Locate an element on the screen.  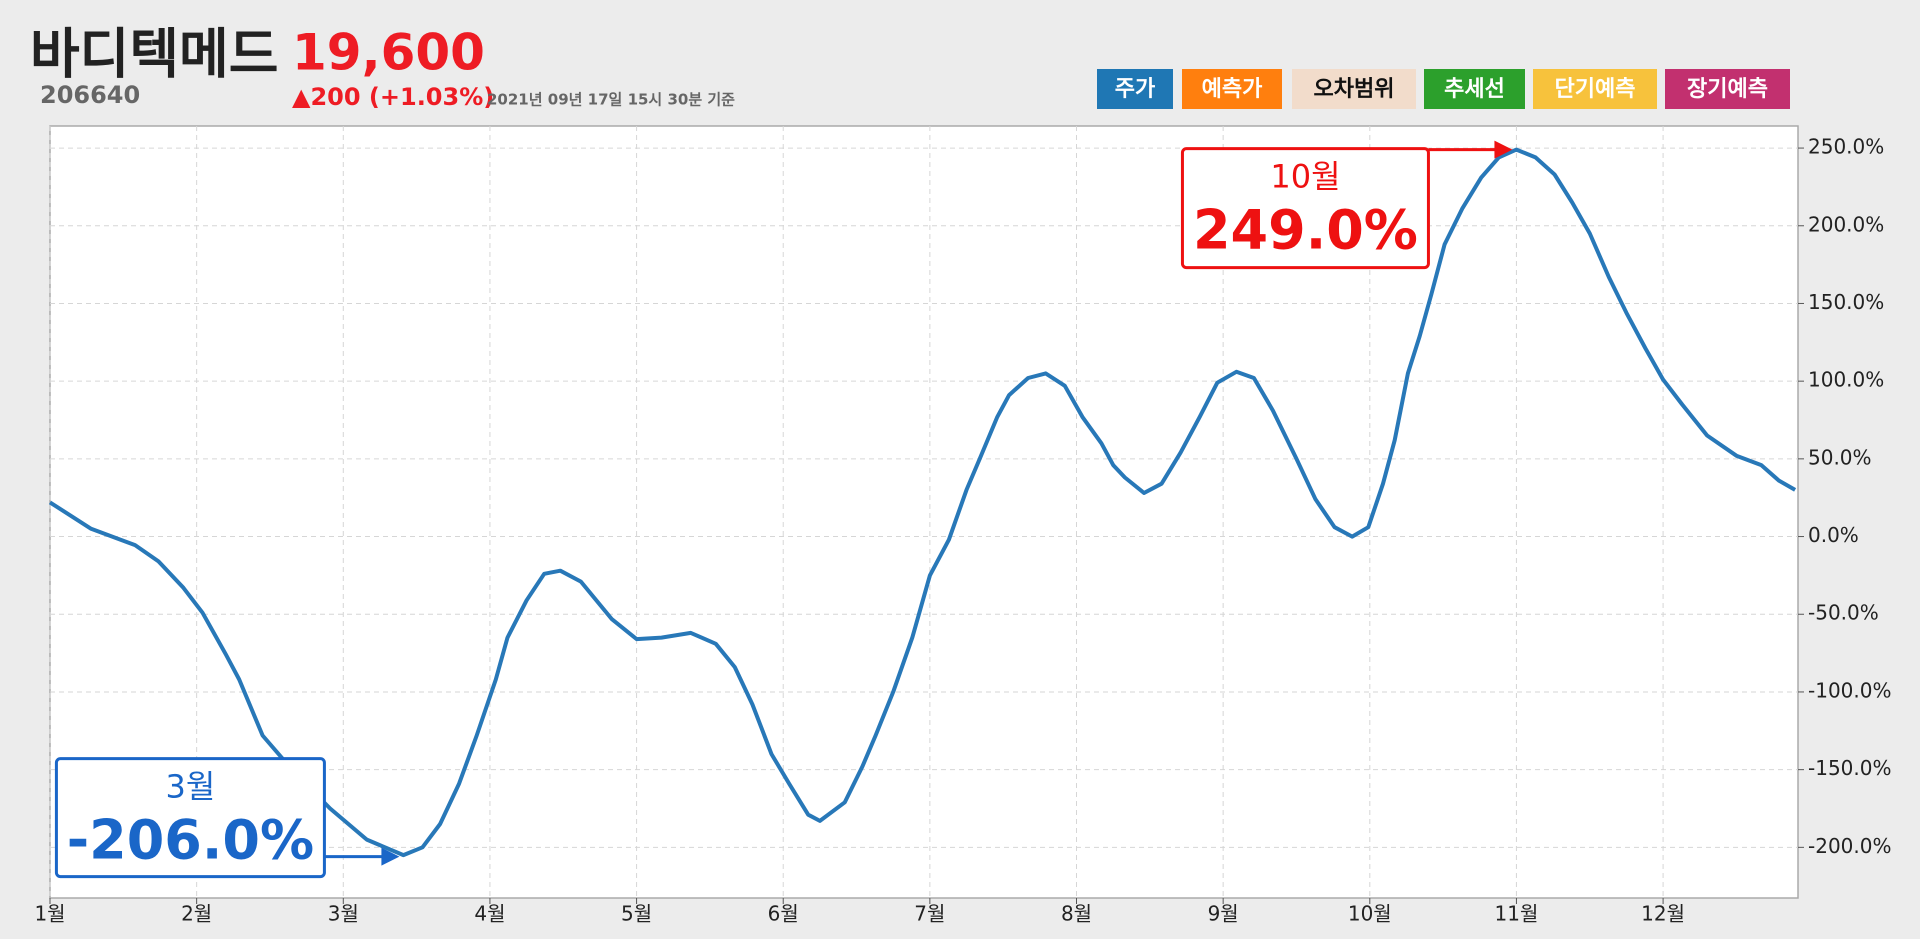
annotation-value: 249.0% is located at coordinates (1305, 229).